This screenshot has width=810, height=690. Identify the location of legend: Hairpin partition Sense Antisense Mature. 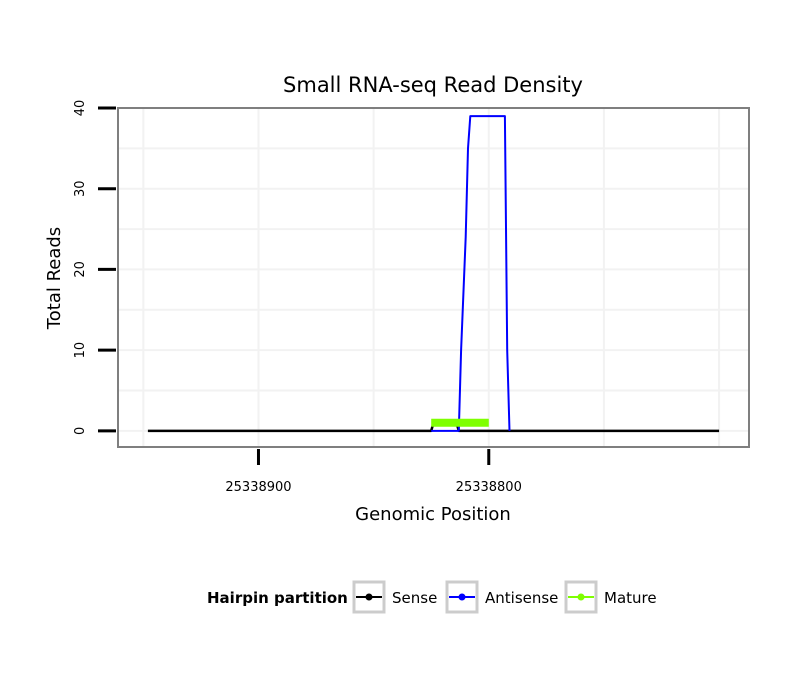
(432, 597).